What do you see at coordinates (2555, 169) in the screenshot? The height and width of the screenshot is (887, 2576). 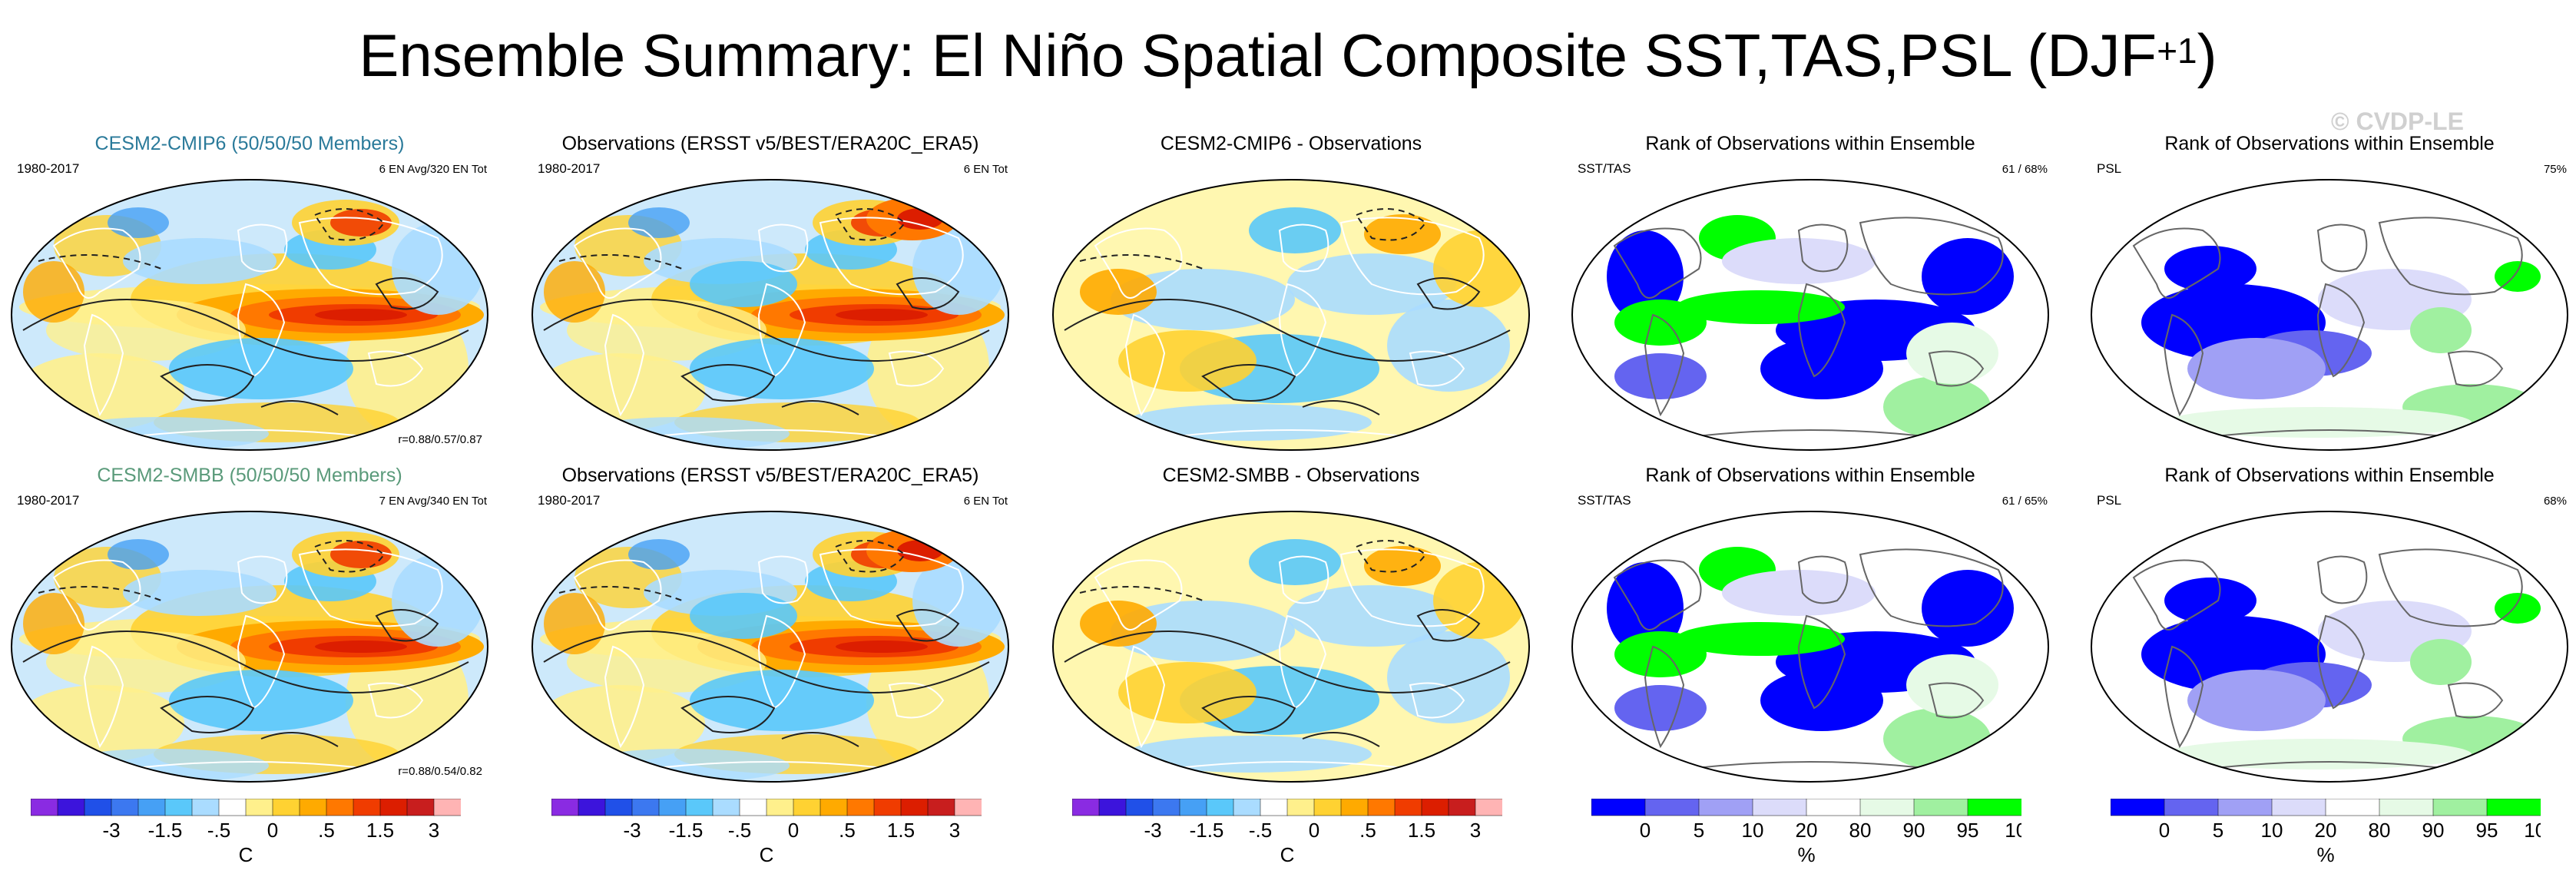 I see `panel-count: 75%` at bounding box center [2555, 169].